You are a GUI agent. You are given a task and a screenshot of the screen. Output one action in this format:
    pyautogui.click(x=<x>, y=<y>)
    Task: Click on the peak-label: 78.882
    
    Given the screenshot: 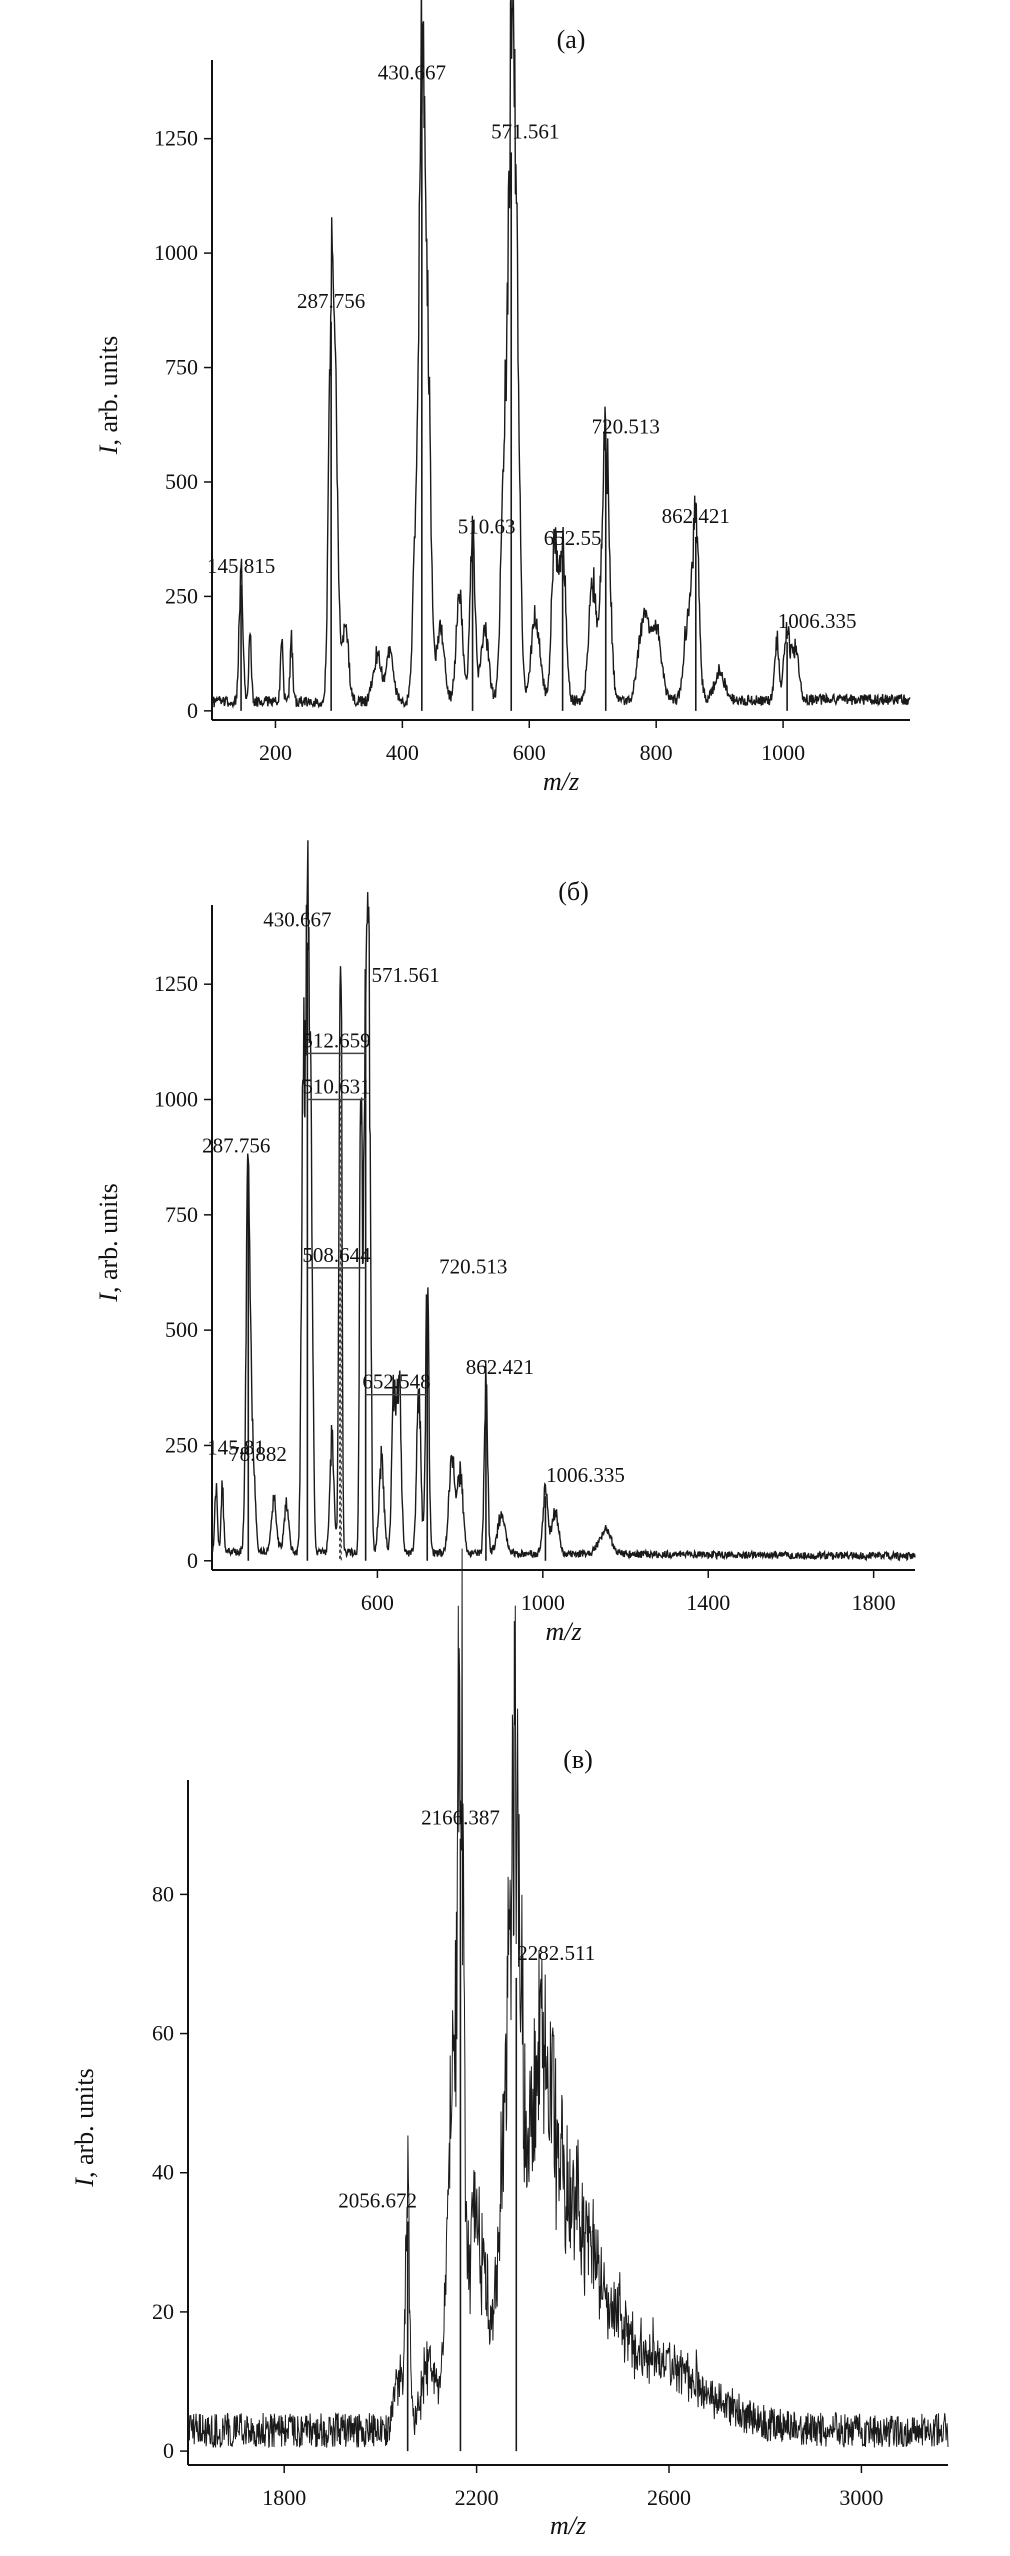 What is the action you would take?
    pyautogui.click(x=258, y=1454)
    